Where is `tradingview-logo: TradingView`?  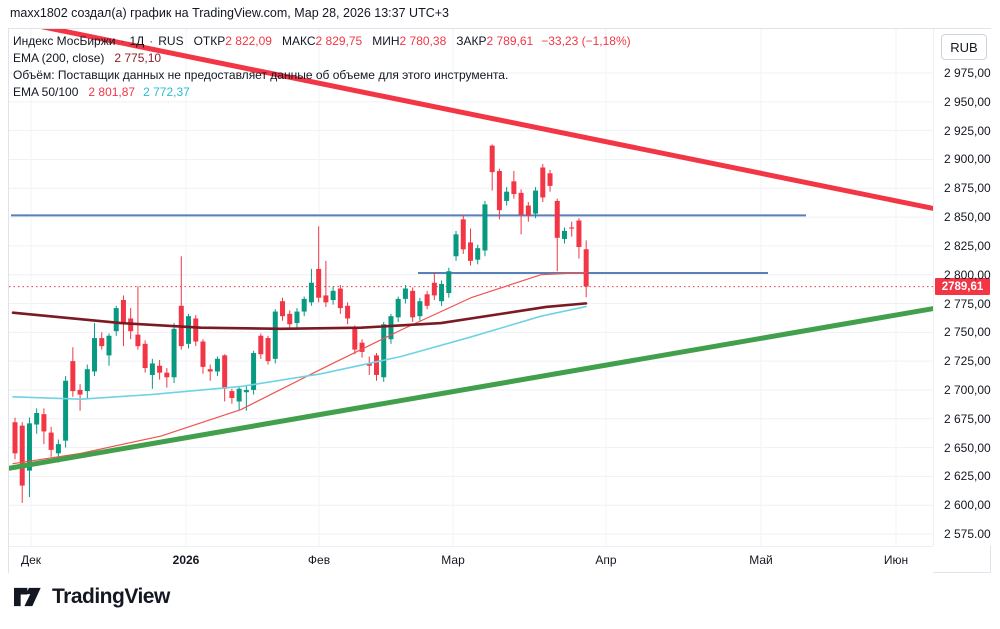 tradingview-logo: TradingView is located at coordinates (92, 597).